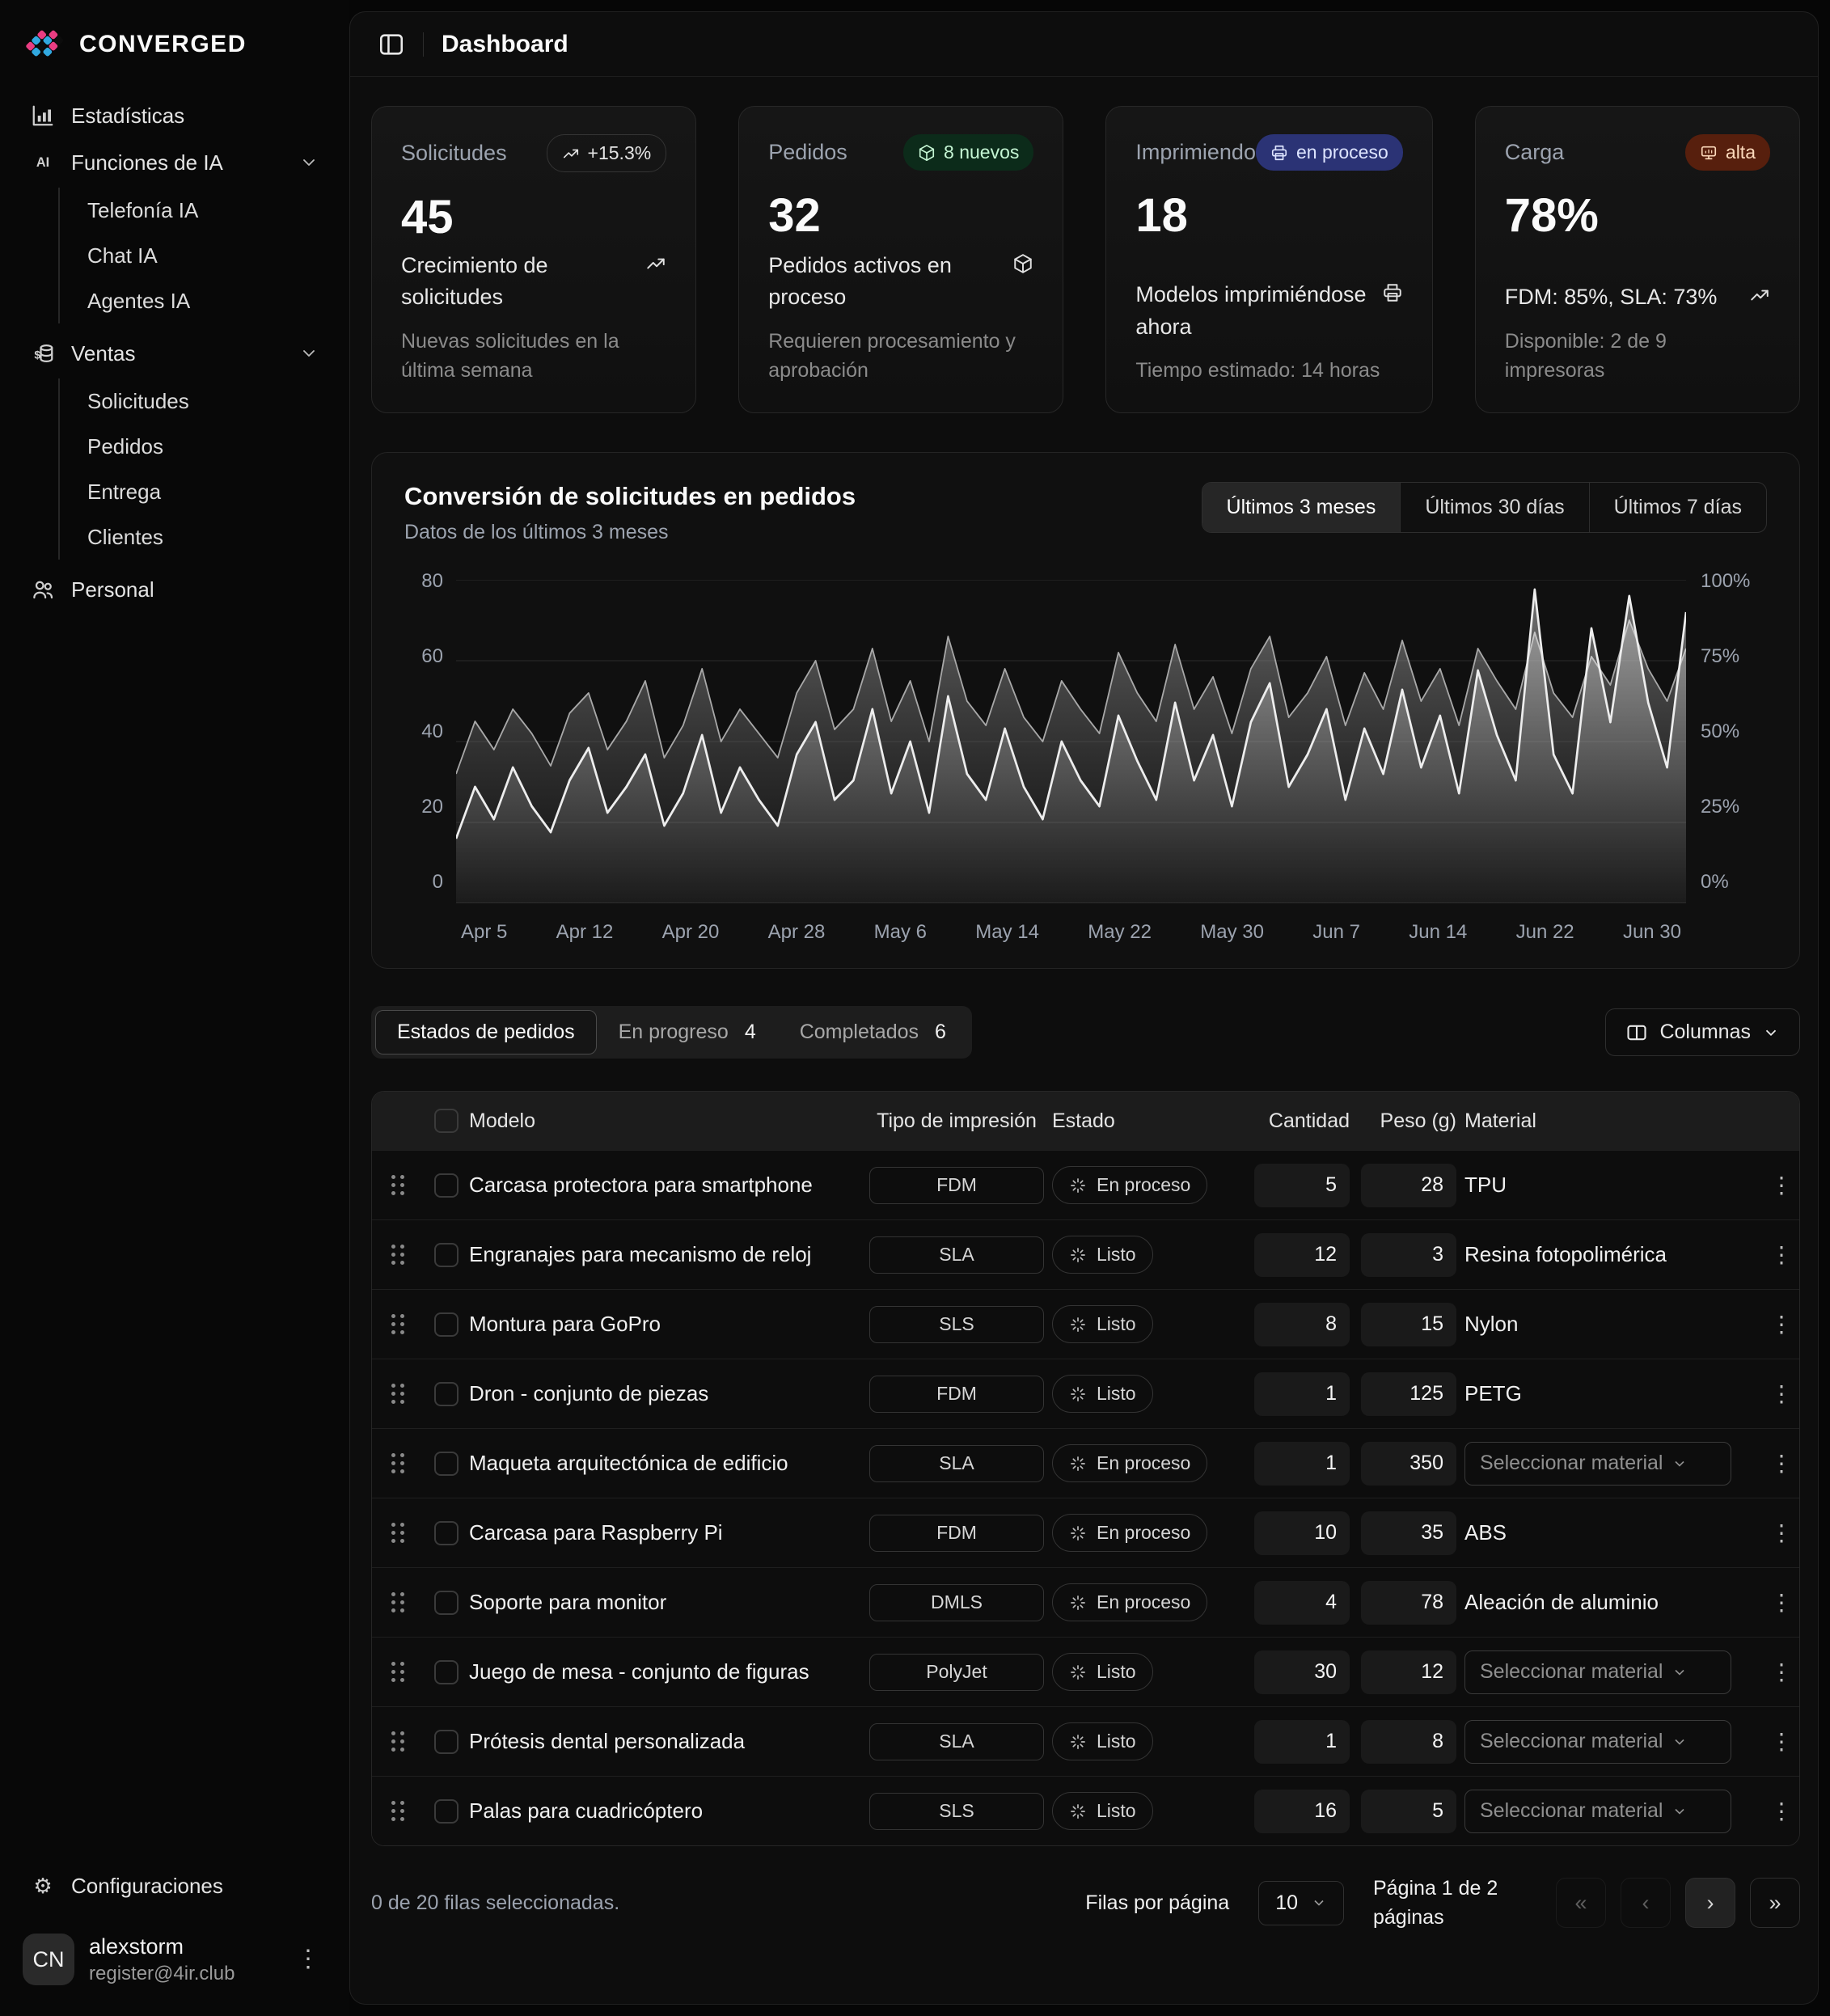 This screenshot has width=1830, height=2016. What do you see at coordinates (174, 162) in the screenshot?
I see `sidebar-item-funciones-de-ia: AI Funciones de IA` at bounding box center [174, 162].